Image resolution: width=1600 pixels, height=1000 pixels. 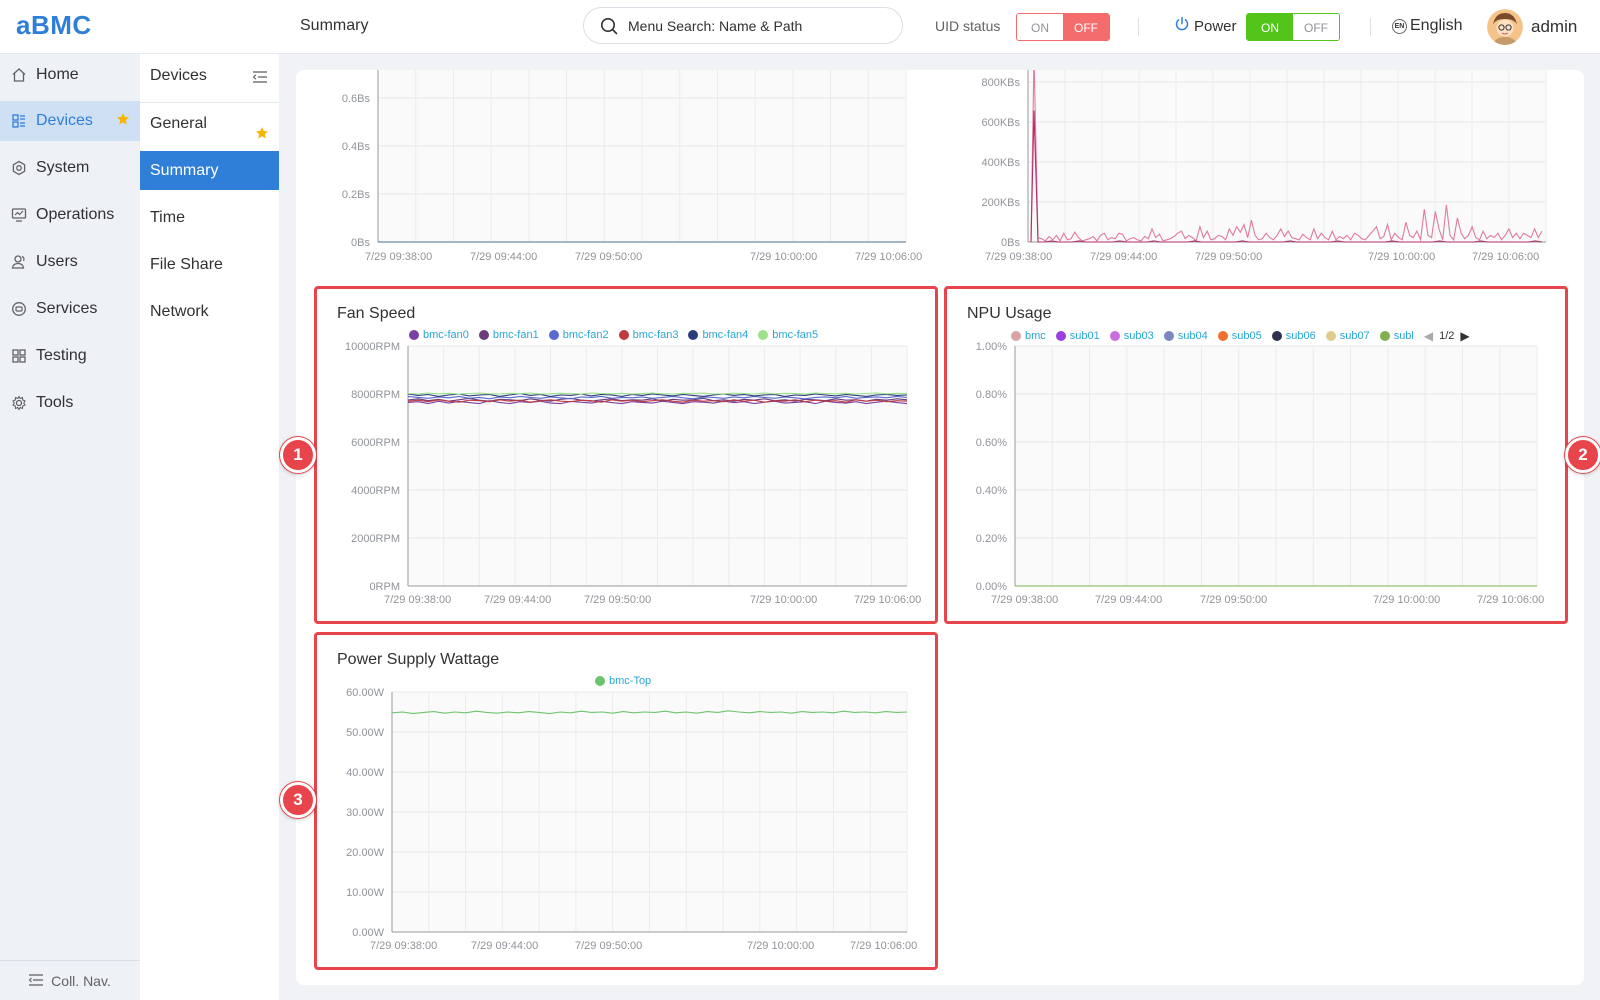 I want to click on legend-label: bmc-Top, so click(x=630, y=681).